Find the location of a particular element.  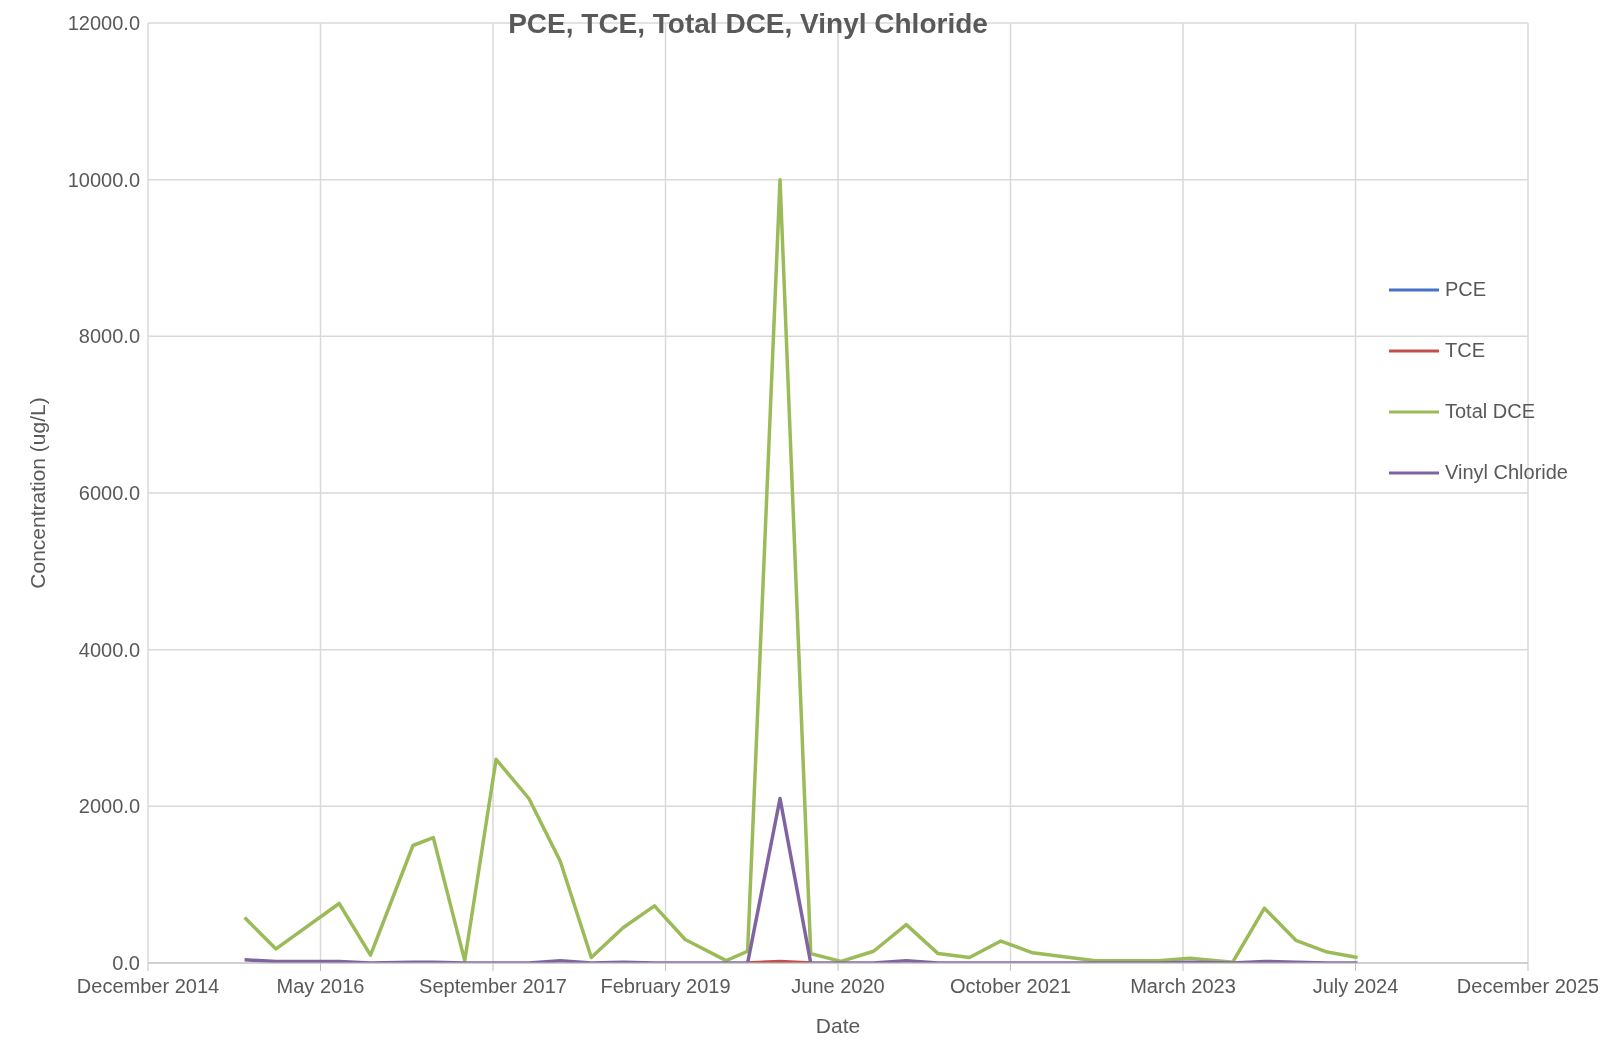

y-tick-label: 8000.0 is located at coordinates (109, 336).